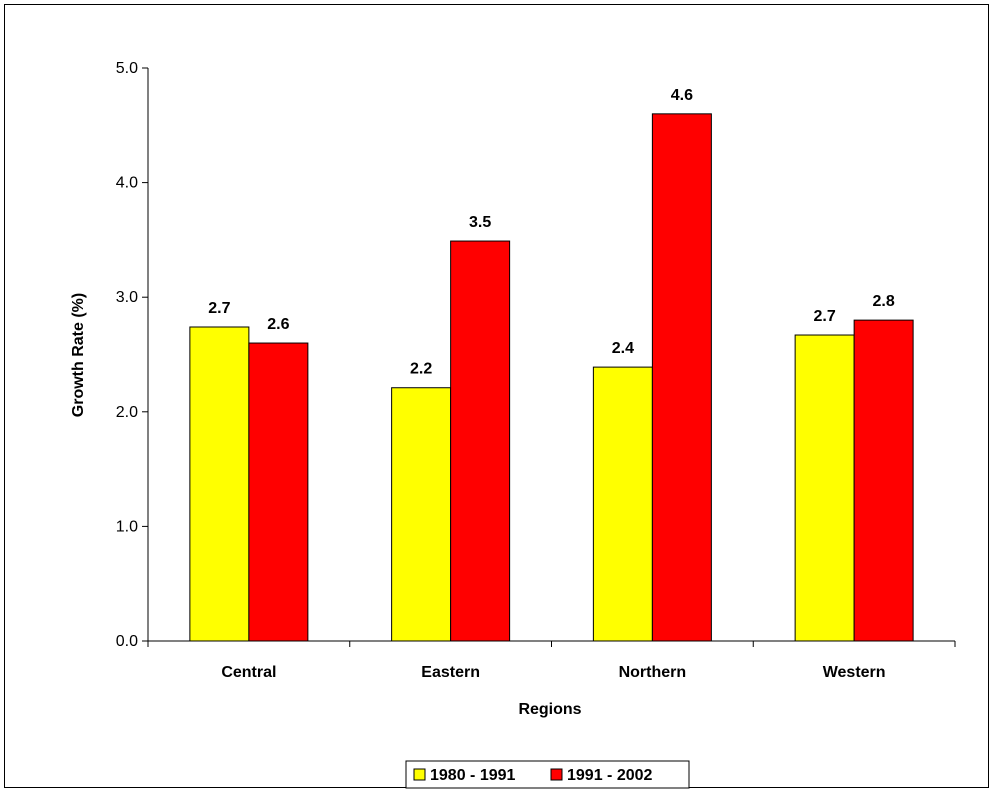  What do you see at coordinates (248, 672) in the screenshot?
I see `x-category-label: Central` at bounding box center [248, 672].